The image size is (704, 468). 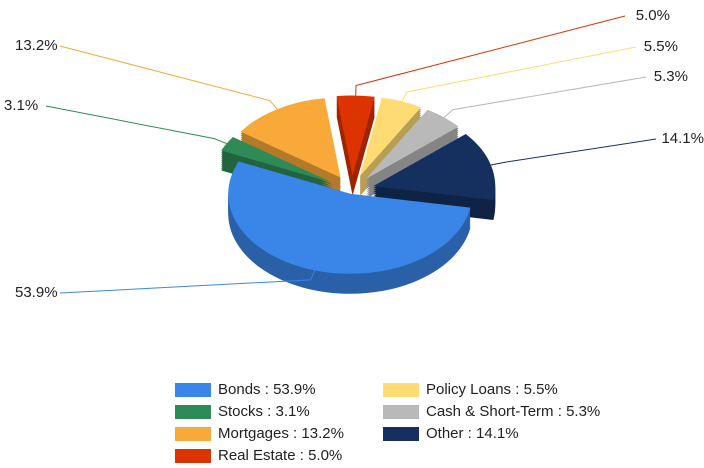 I want to click on data-label: 5.0%, so click(x=653, y=15).